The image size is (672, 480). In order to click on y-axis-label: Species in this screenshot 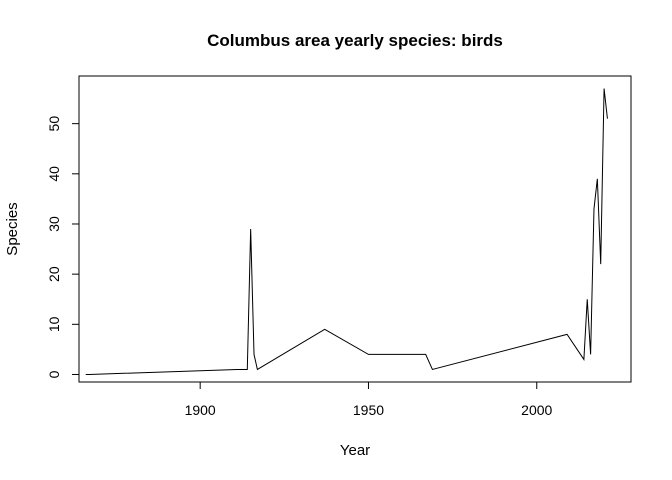, I will do `click(12, 228)`.